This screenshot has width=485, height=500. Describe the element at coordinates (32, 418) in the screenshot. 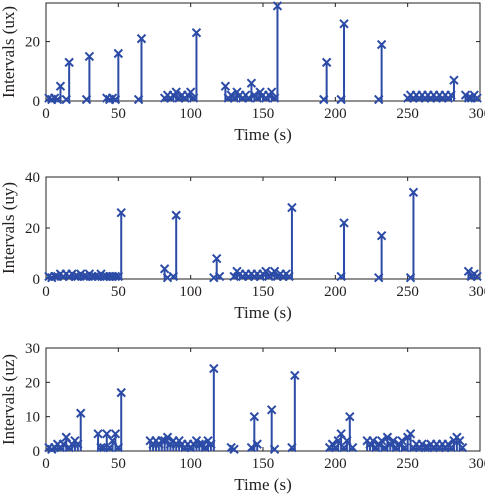

I see `y-tick-label: 10` at that location.